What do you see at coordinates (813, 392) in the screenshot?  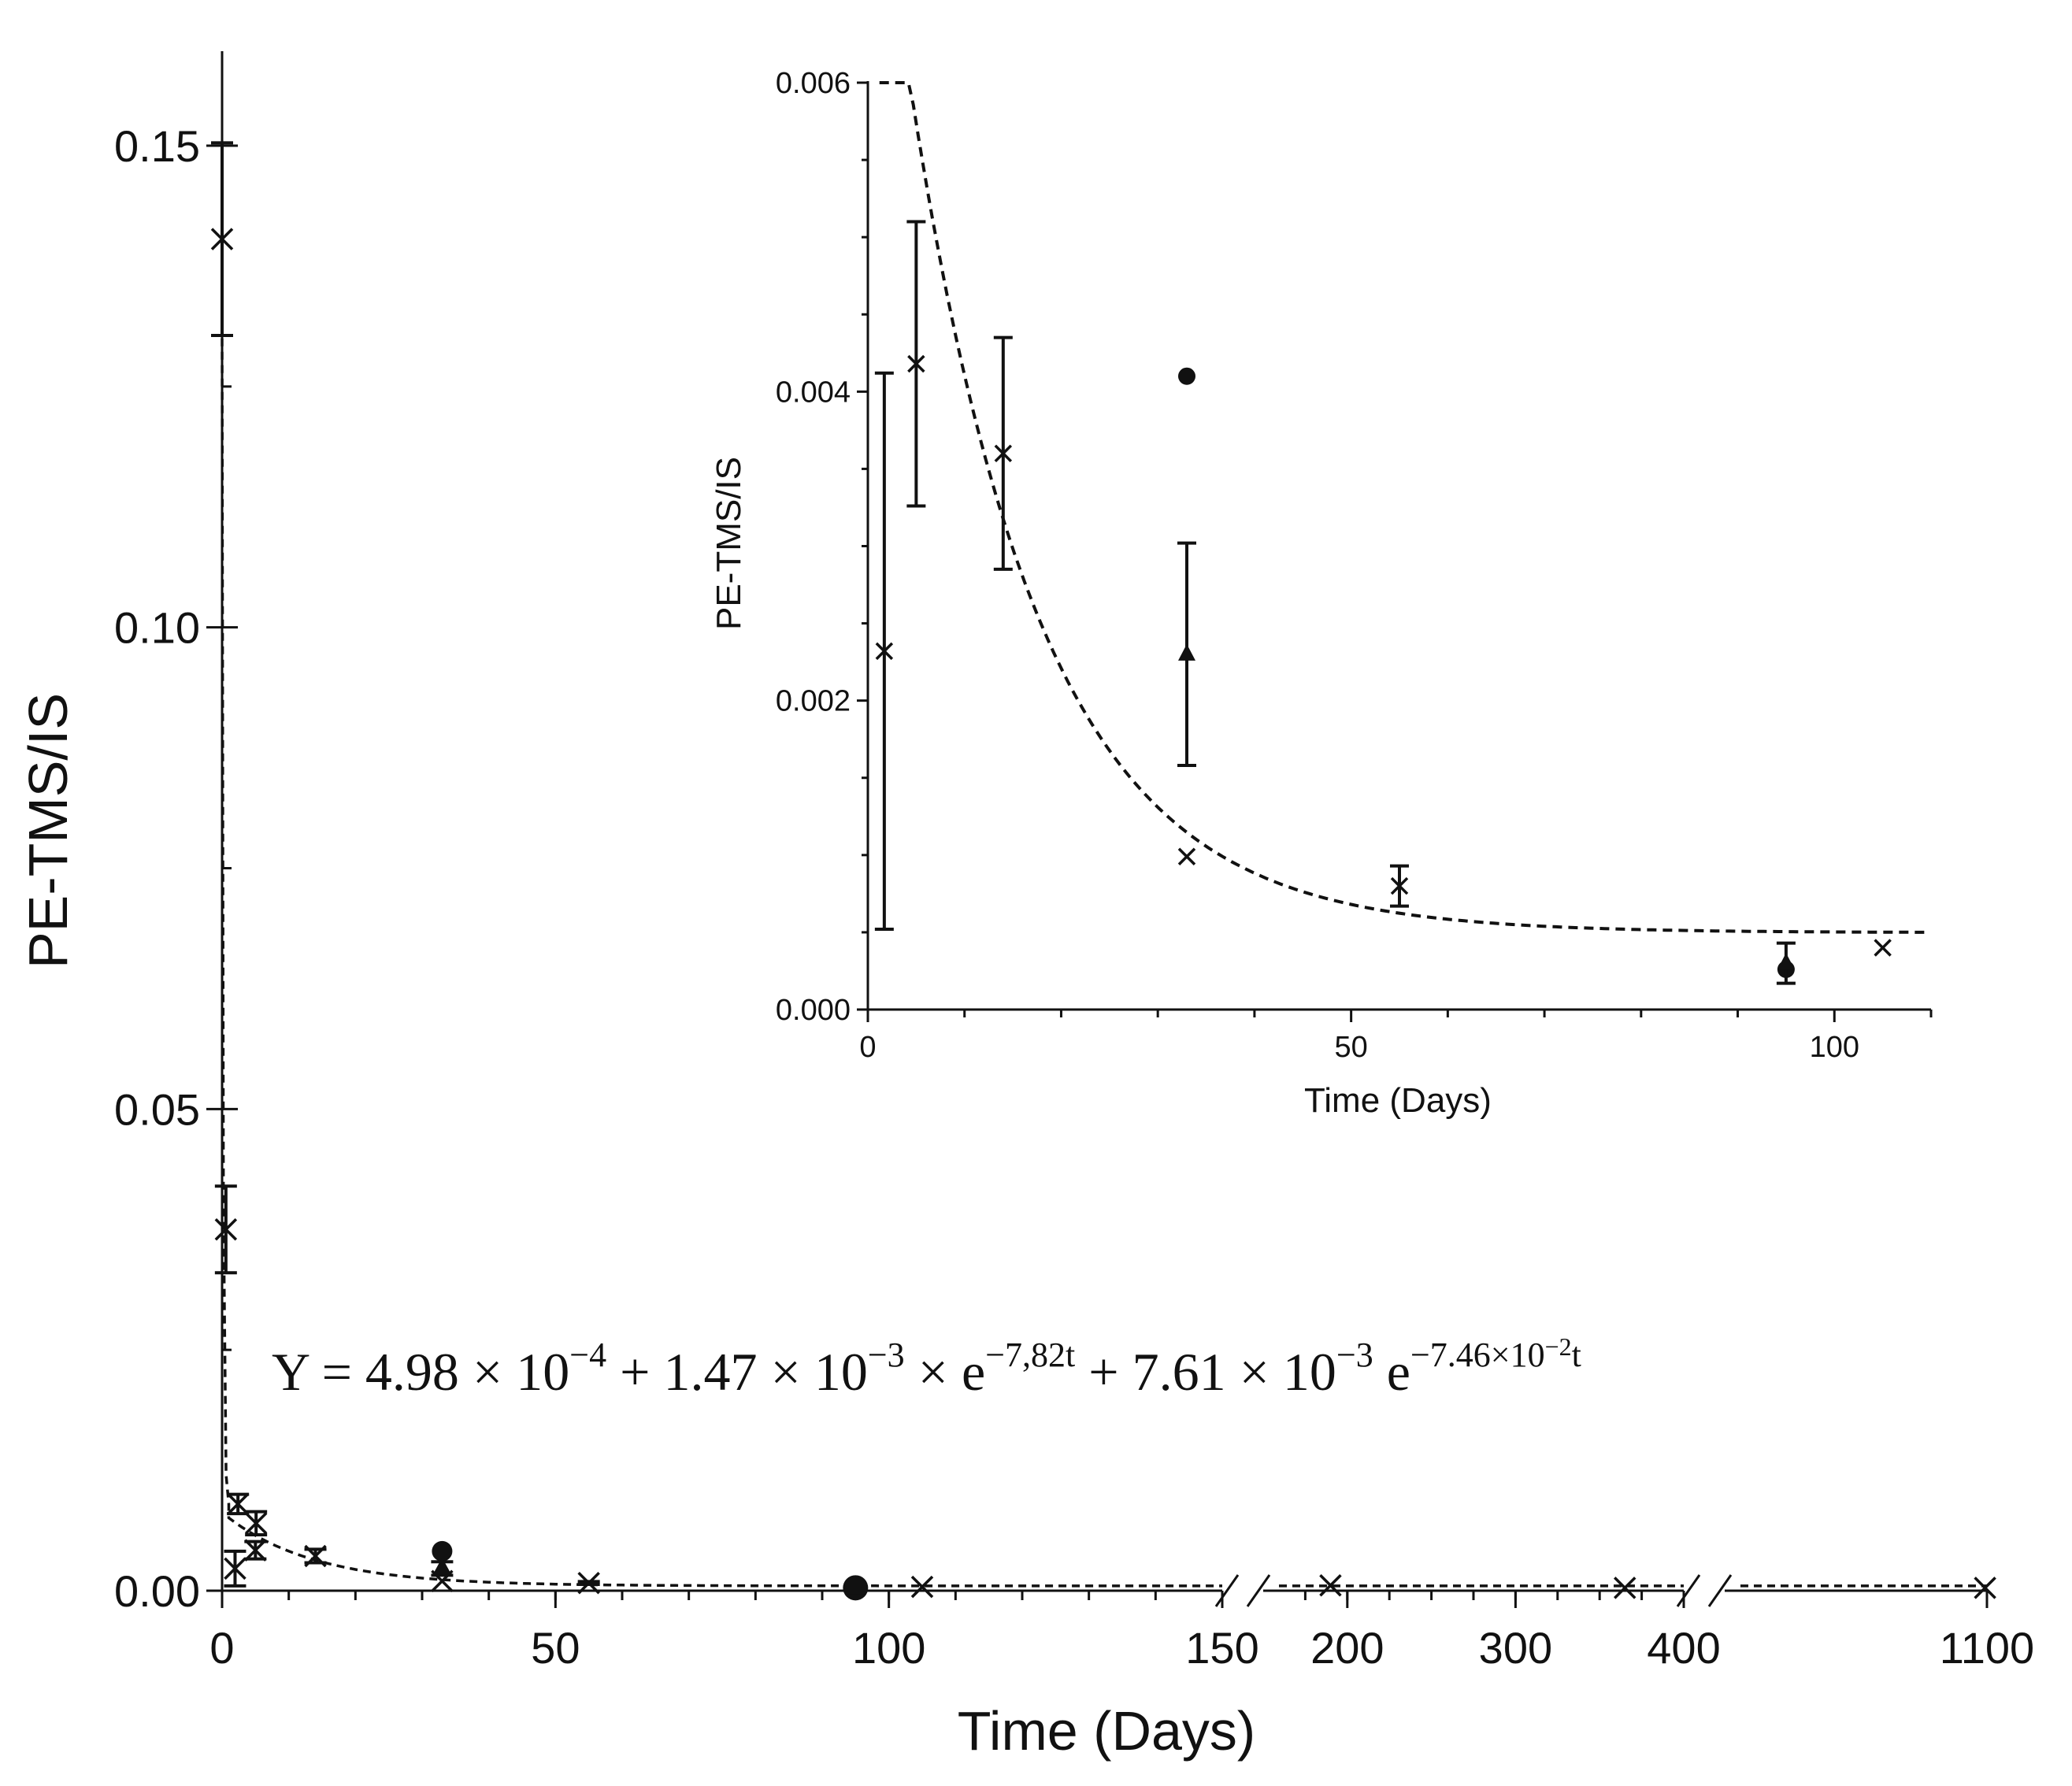 I see `inset-y-tick-label: 0.004` at bounding box center [813, 392].